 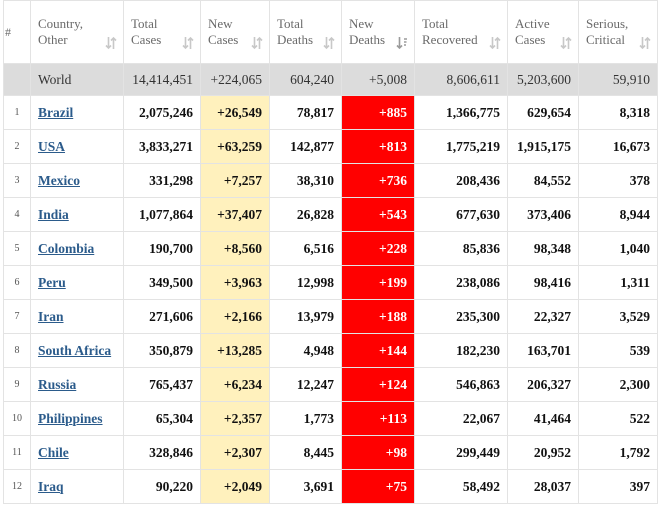 What do you see at coordinates (52, 282) in the screenshot?
I see `country-link: Peru` at bounding box center [52, 282].